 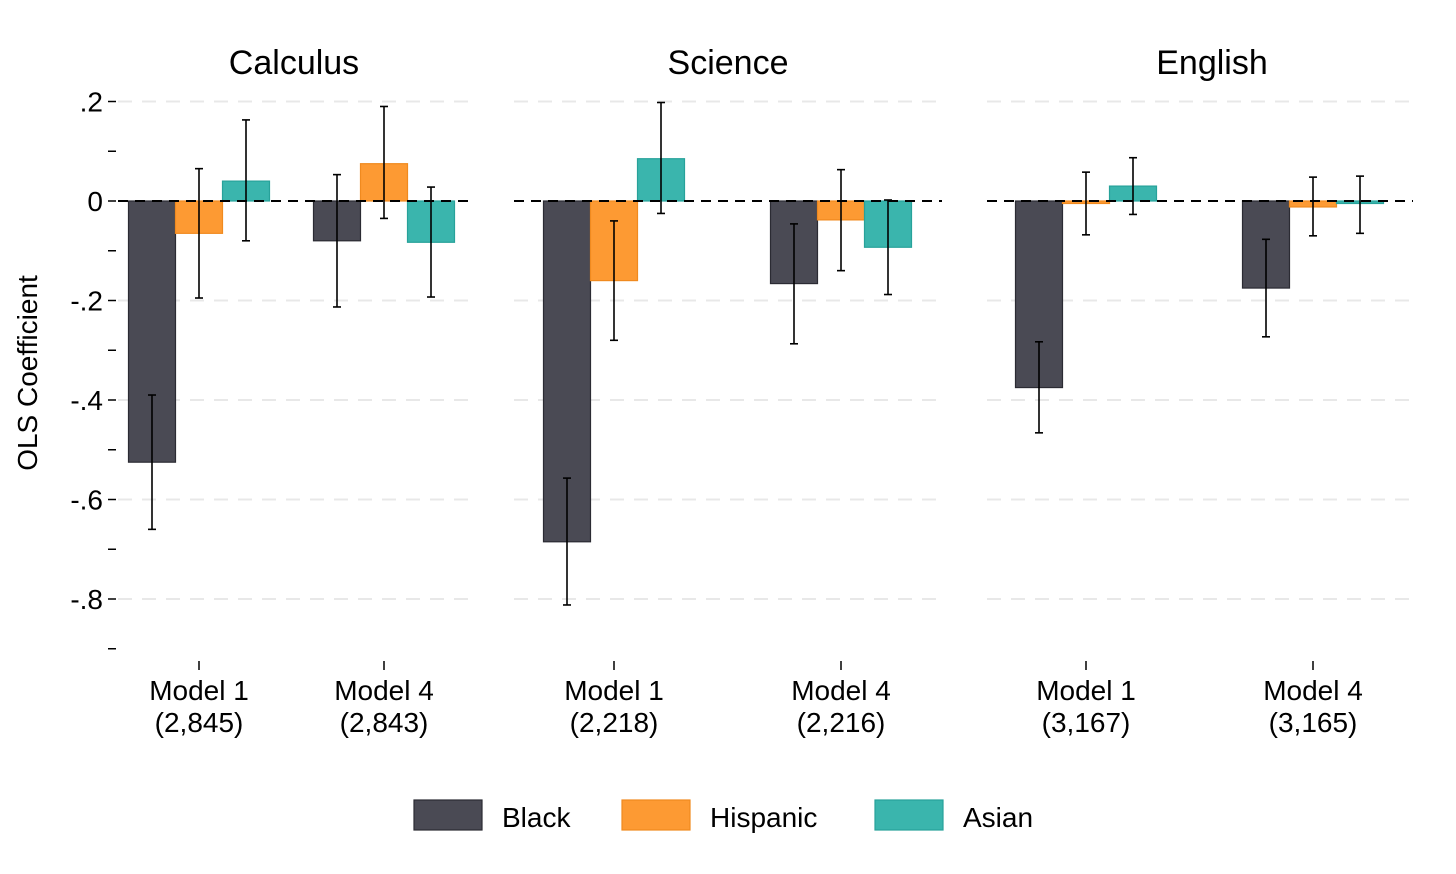 What do you see at coordinates (614, 281) in the screenshot?
I see `error-bar-science-model-1-hispanic` at bounding box center [614, 281].